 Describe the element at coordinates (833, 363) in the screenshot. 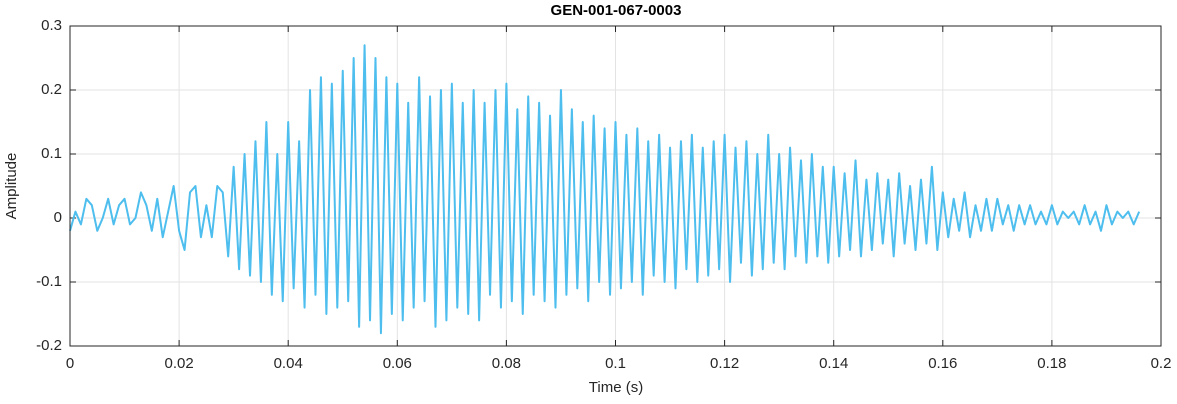

I see `x-tick-label: 0.14` at that location.